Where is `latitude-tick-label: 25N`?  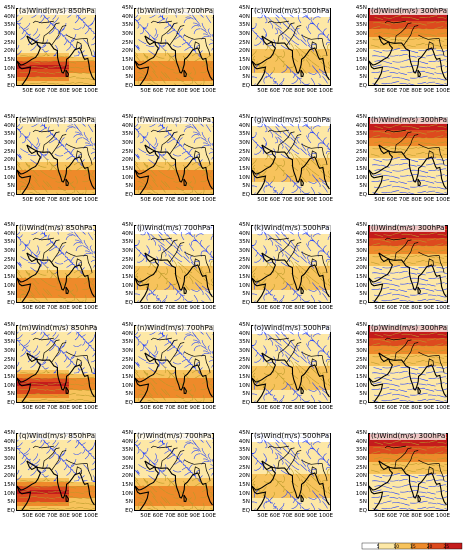
latitude-tick-label: 25N is located at coordinates (125, 152).